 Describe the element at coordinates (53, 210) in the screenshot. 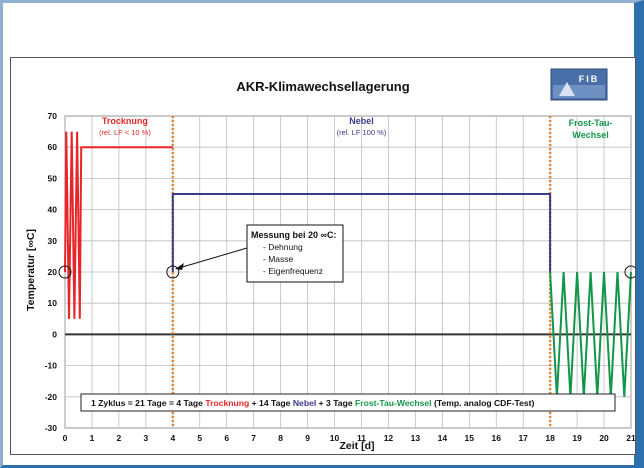

I see `y-tick-label: 40` at that location.